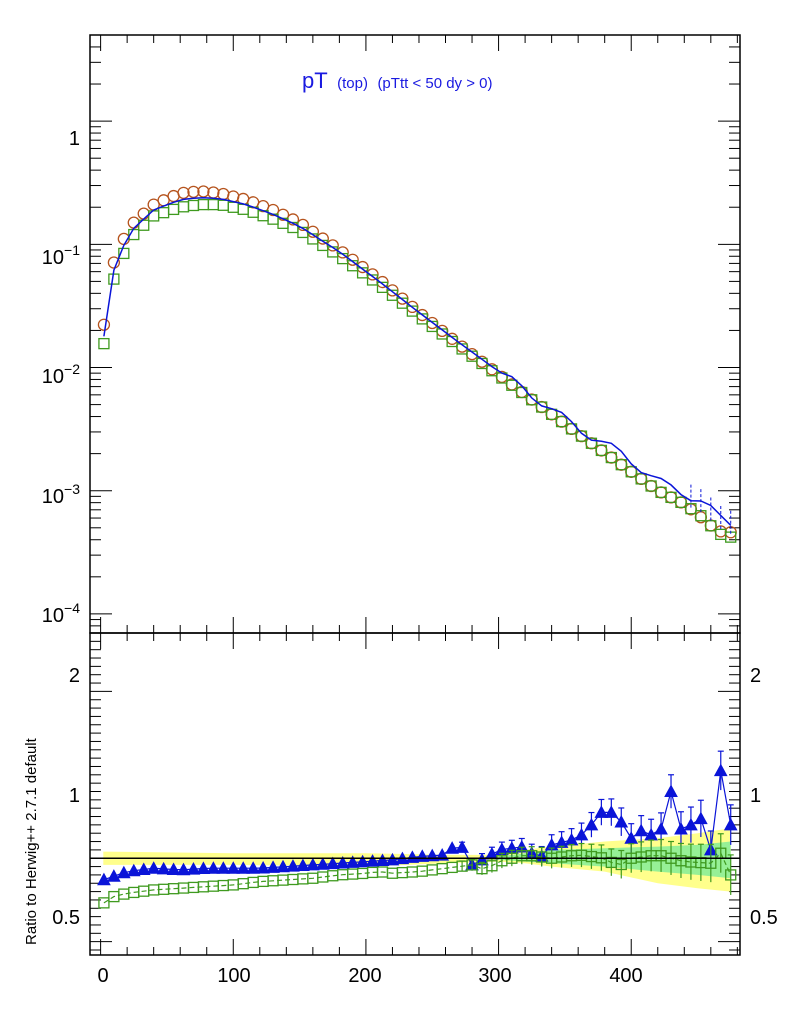 This screenshot has height=1024, width=786. I want to click on x-tick-labels: 0 100 200 300 400, so click(369, 976).